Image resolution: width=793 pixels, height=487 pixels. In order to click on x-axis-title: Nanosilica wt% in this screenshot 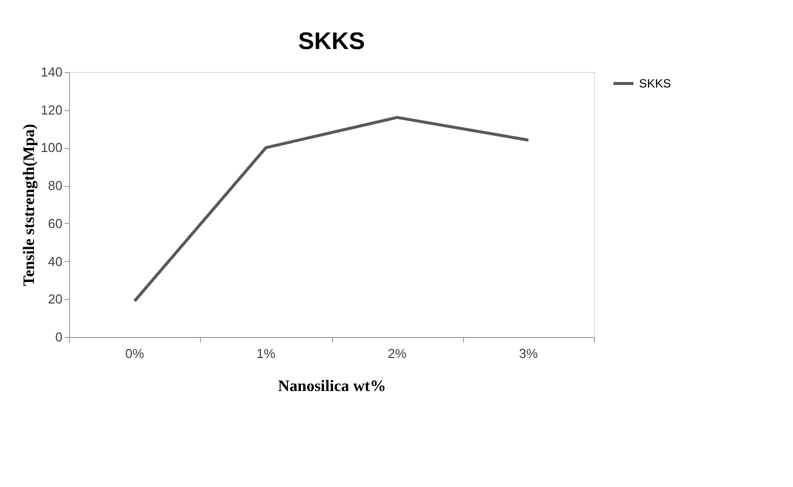, I will do `click(332, 386)`.